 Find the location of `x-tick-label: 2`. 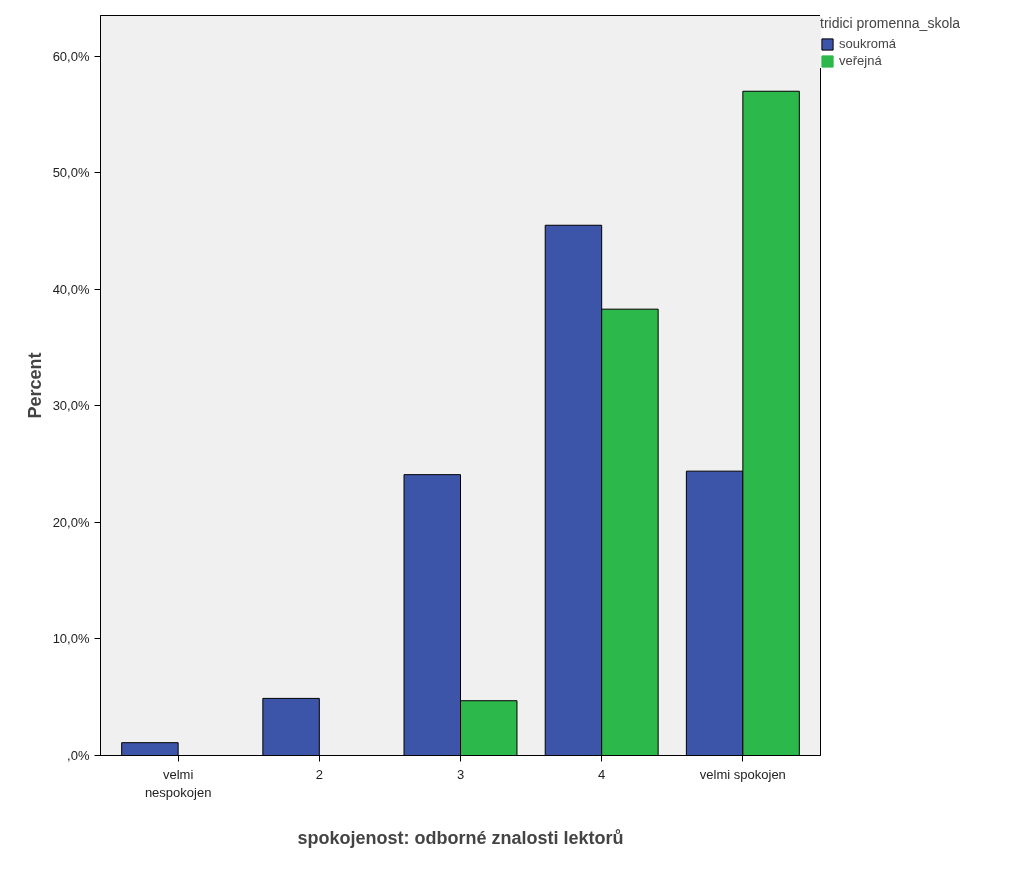

x-tick-label: 2 is located at coordinates (319, 774).